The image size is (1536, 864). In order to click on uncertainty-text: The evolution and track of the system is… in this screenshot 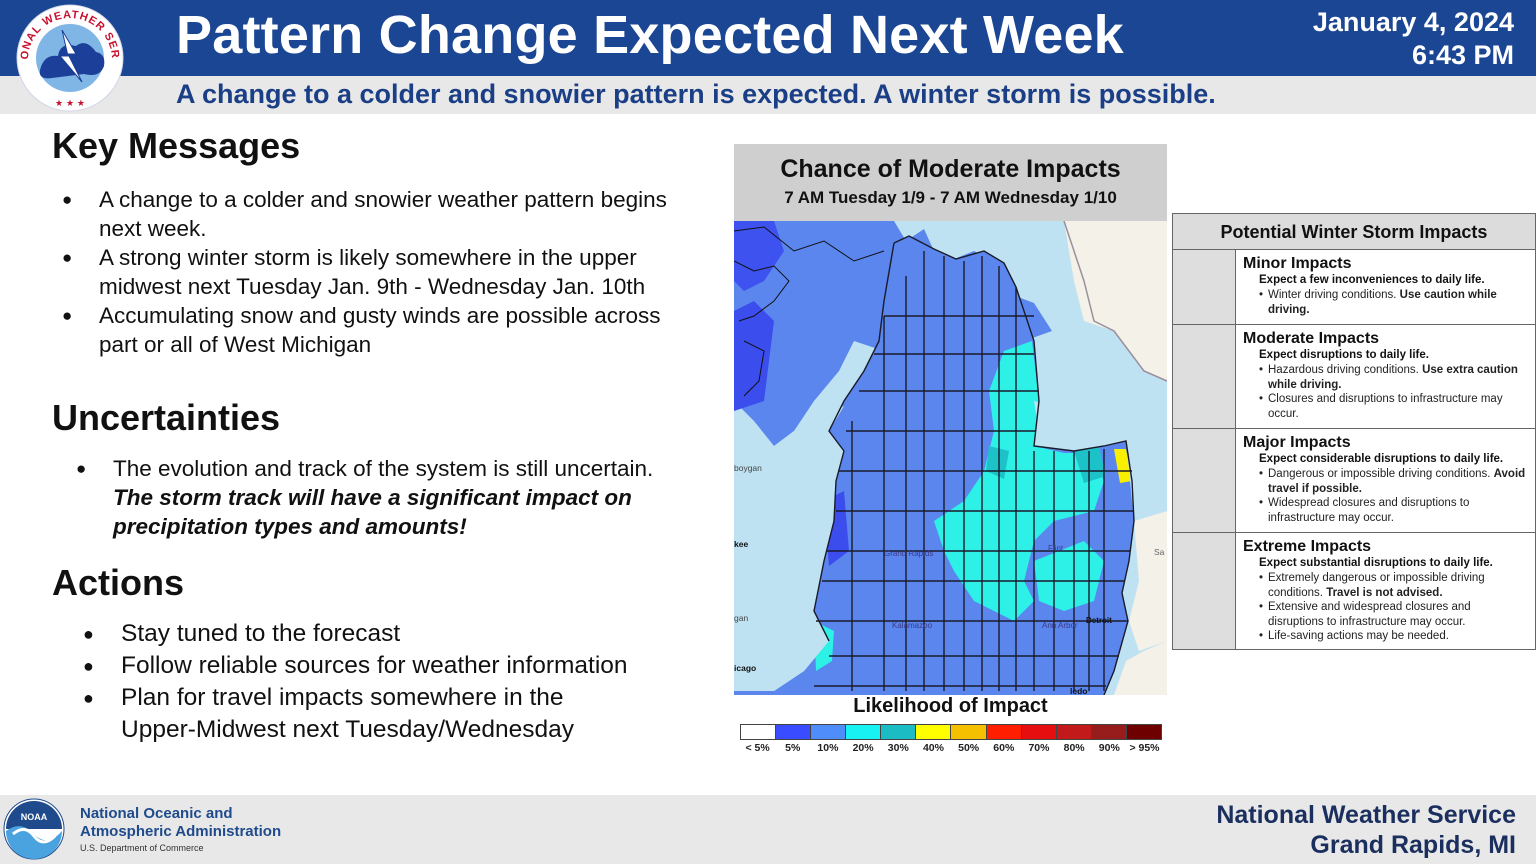, I will do `click(383, 468)`.